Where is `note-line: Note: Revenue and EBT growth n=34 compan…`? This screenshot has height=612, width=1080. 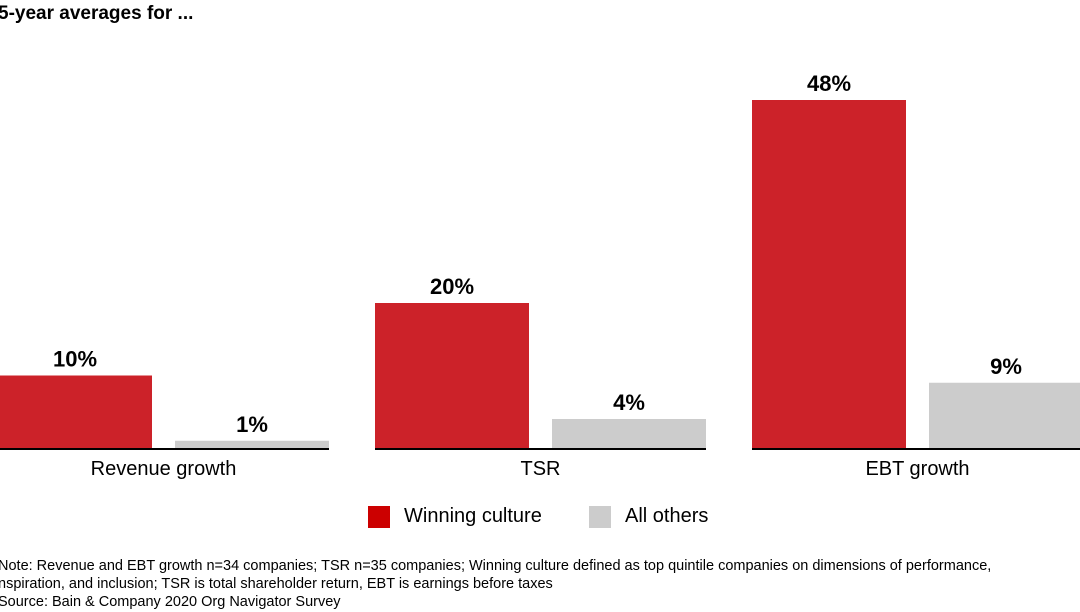 note-line: Note: Revenue and EBT growth n=34 compan… is located at coordinates (496, 566).